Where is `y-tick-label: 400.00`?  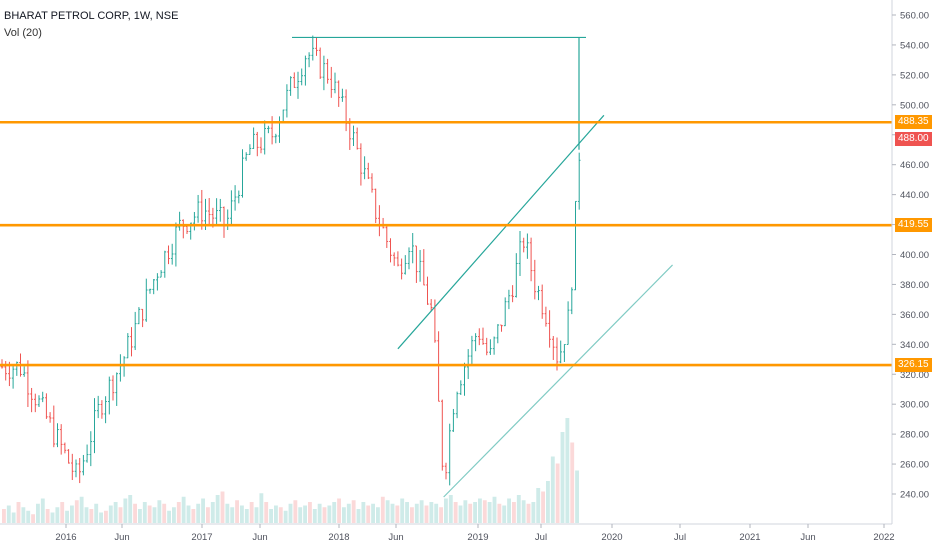
y-tick-label: 400.00 is located at coordinates (914, 255).